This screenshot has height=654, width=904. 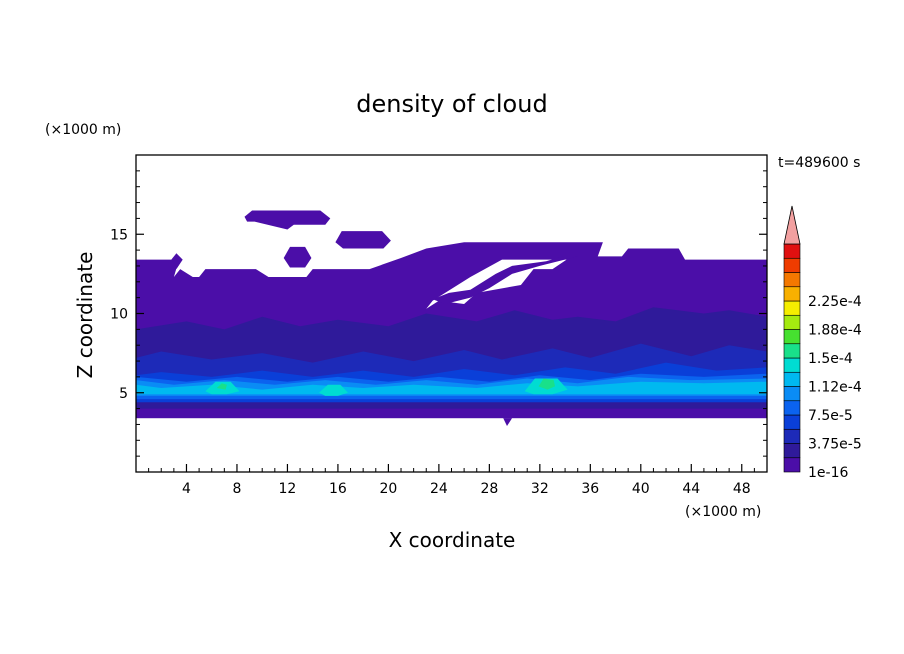 I want to click on density-peak-sub, so click(x=221, y=386).